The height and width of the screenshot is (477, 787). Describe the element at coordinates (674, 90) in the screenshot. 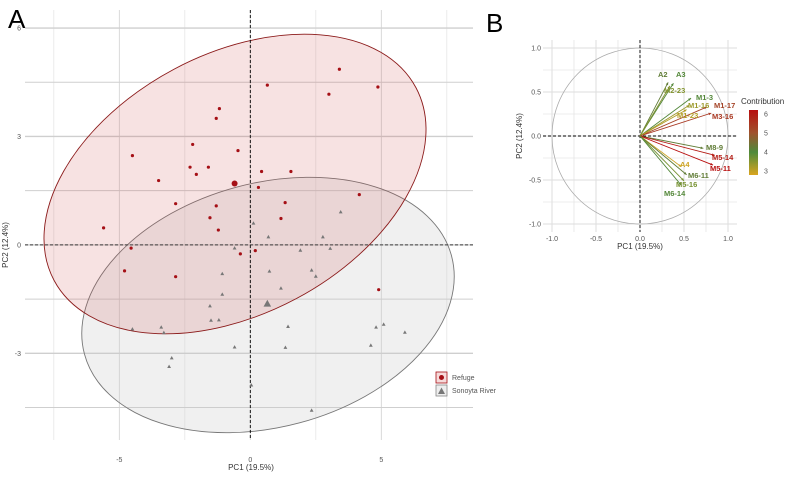

I see `vector-label: M2-23` at that location.